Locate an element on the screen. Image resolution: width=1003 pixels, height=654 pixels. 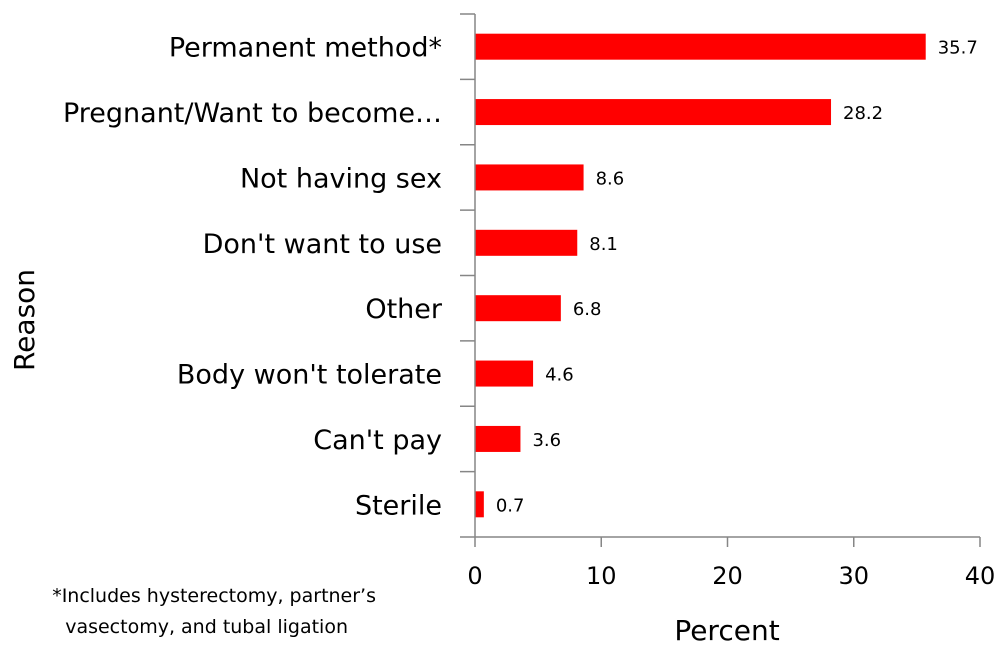
y-axis-title: Reason is located at coordinates (24, 320).